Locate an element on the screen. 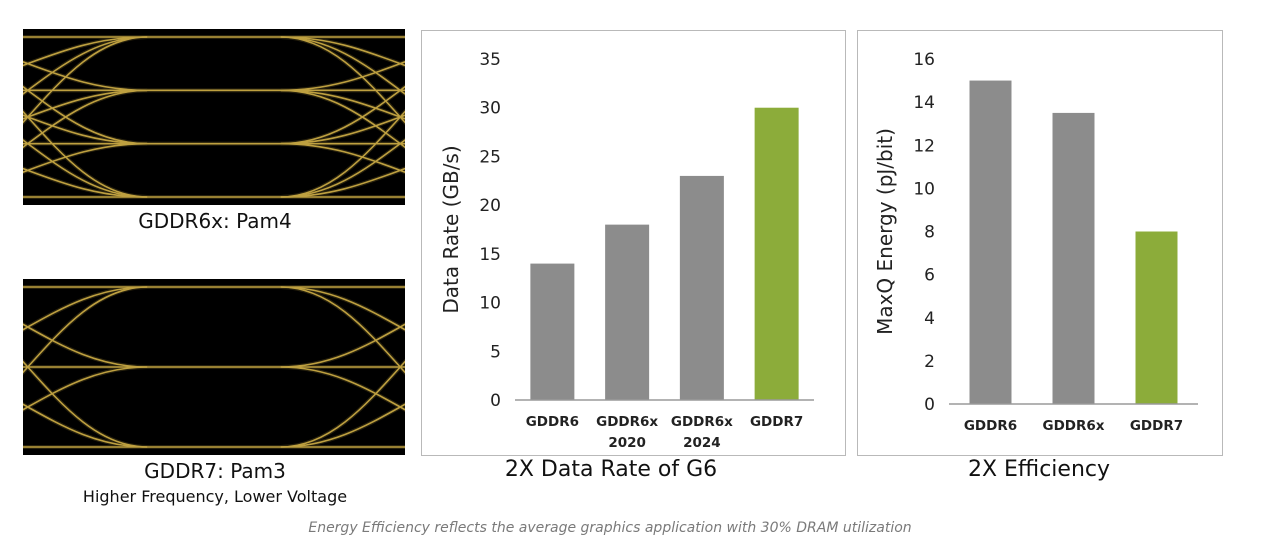 The image size is (1280, 556). y-tick-label: 15 is located at coordinates (490, 255).